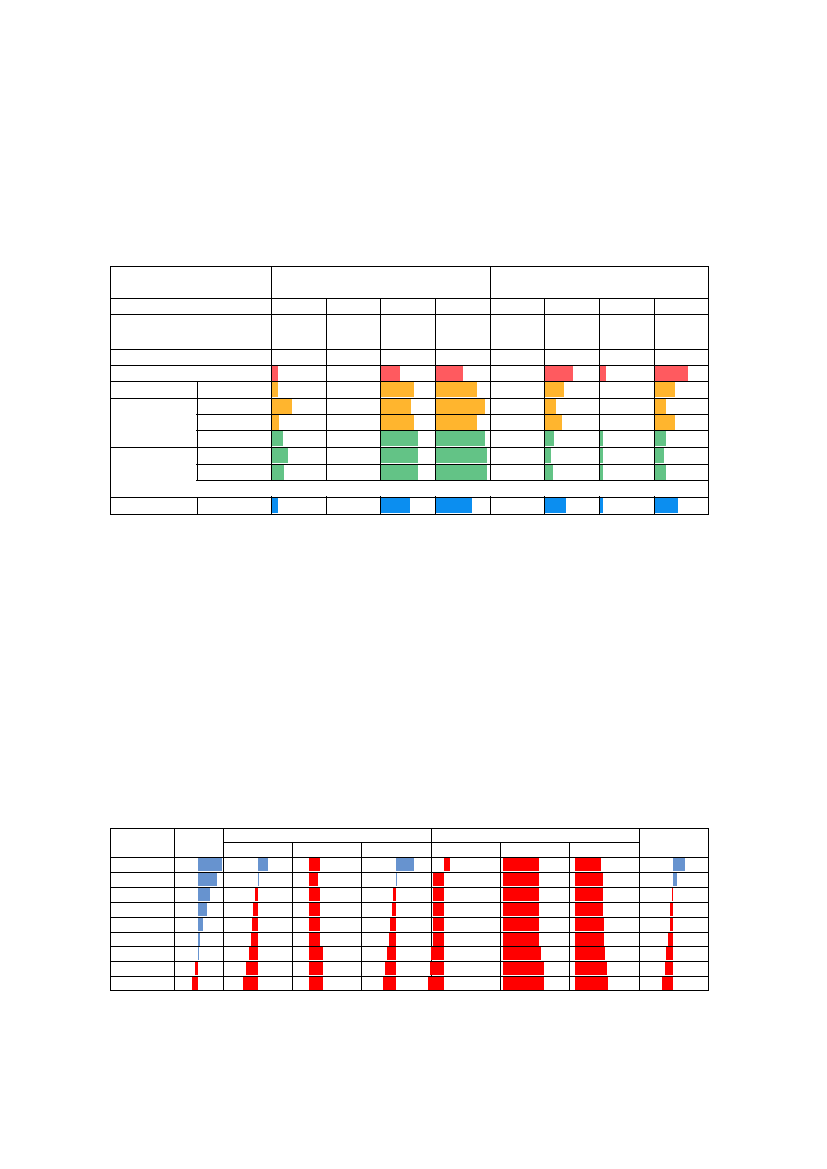 This screenshot has width=827, height=1169. I want to click on table1-merged-label, so click(153, 471).